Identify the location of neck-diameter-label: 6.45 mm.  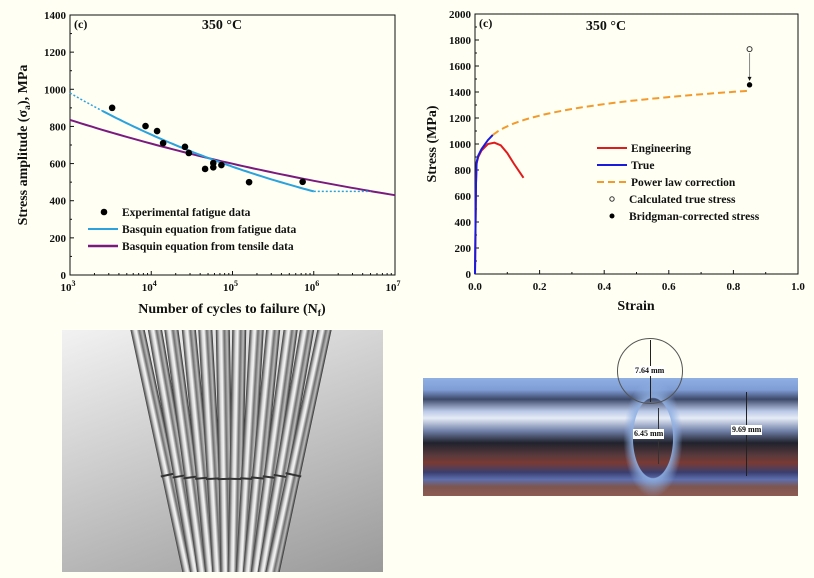
(649, 434).